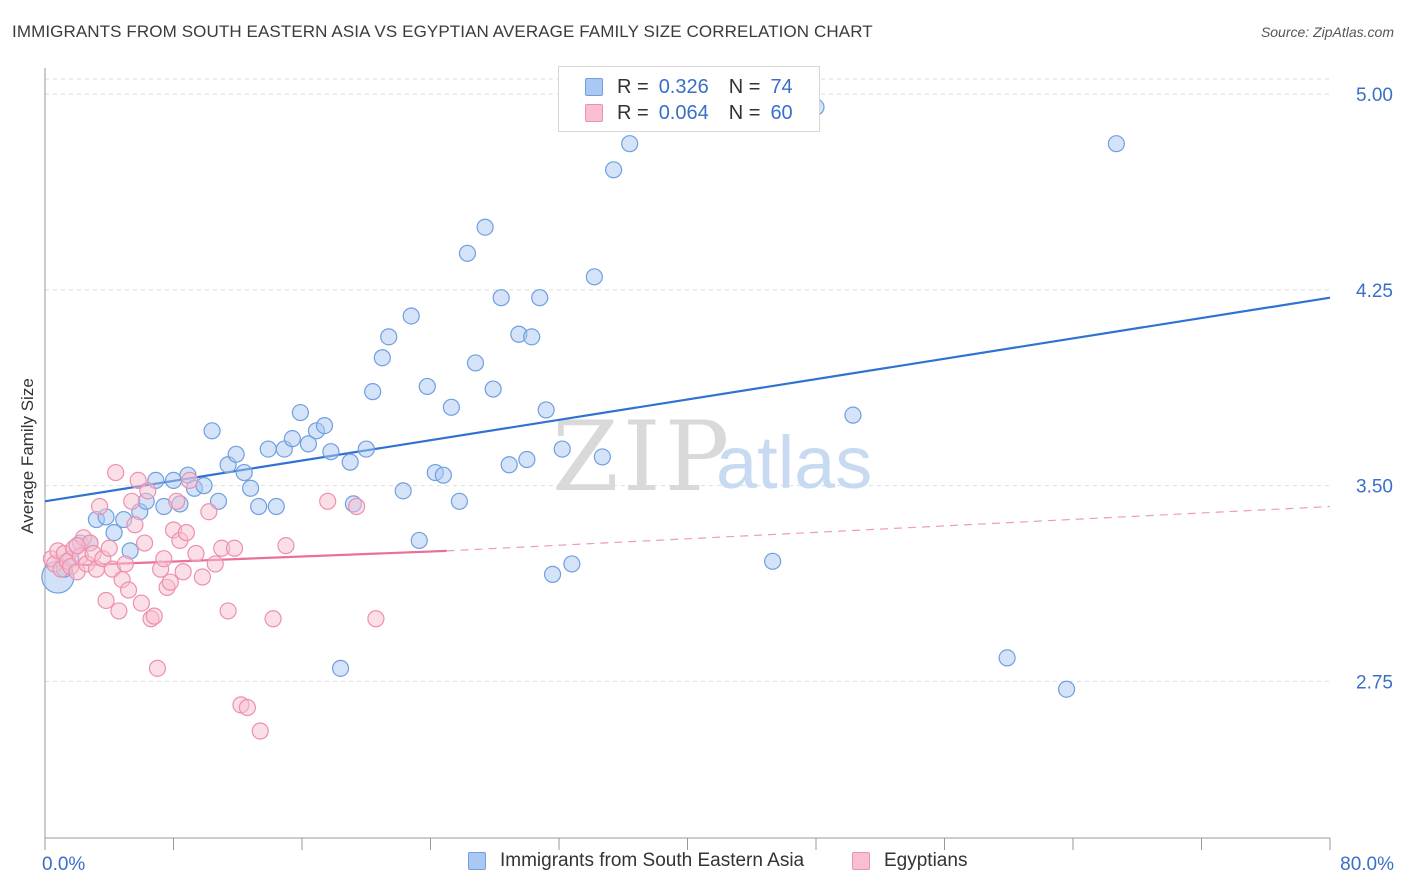 Image resolution: width=1406 pixels, height=892 pixels. Describe the element at coordinates (1374, 682) in the screenshot. I see `y-tick-label: 2.75` at that location.